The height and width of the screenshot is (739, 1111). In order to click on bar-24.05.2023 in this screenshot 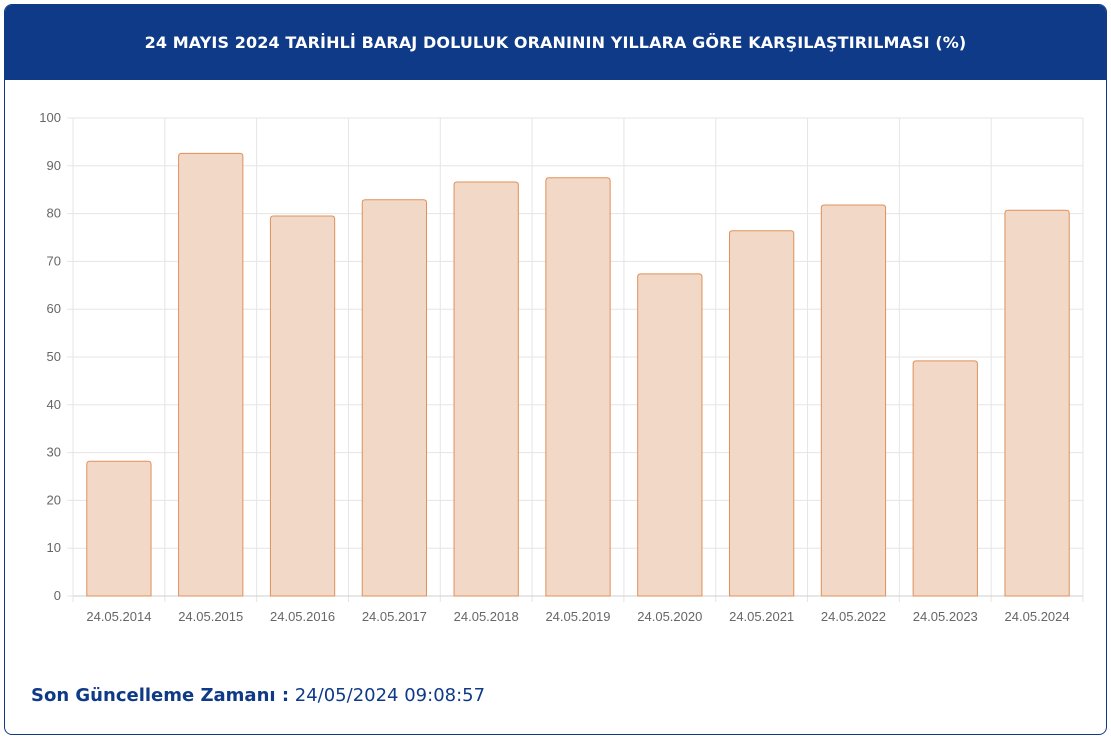, I will do `click(945, 478)`.